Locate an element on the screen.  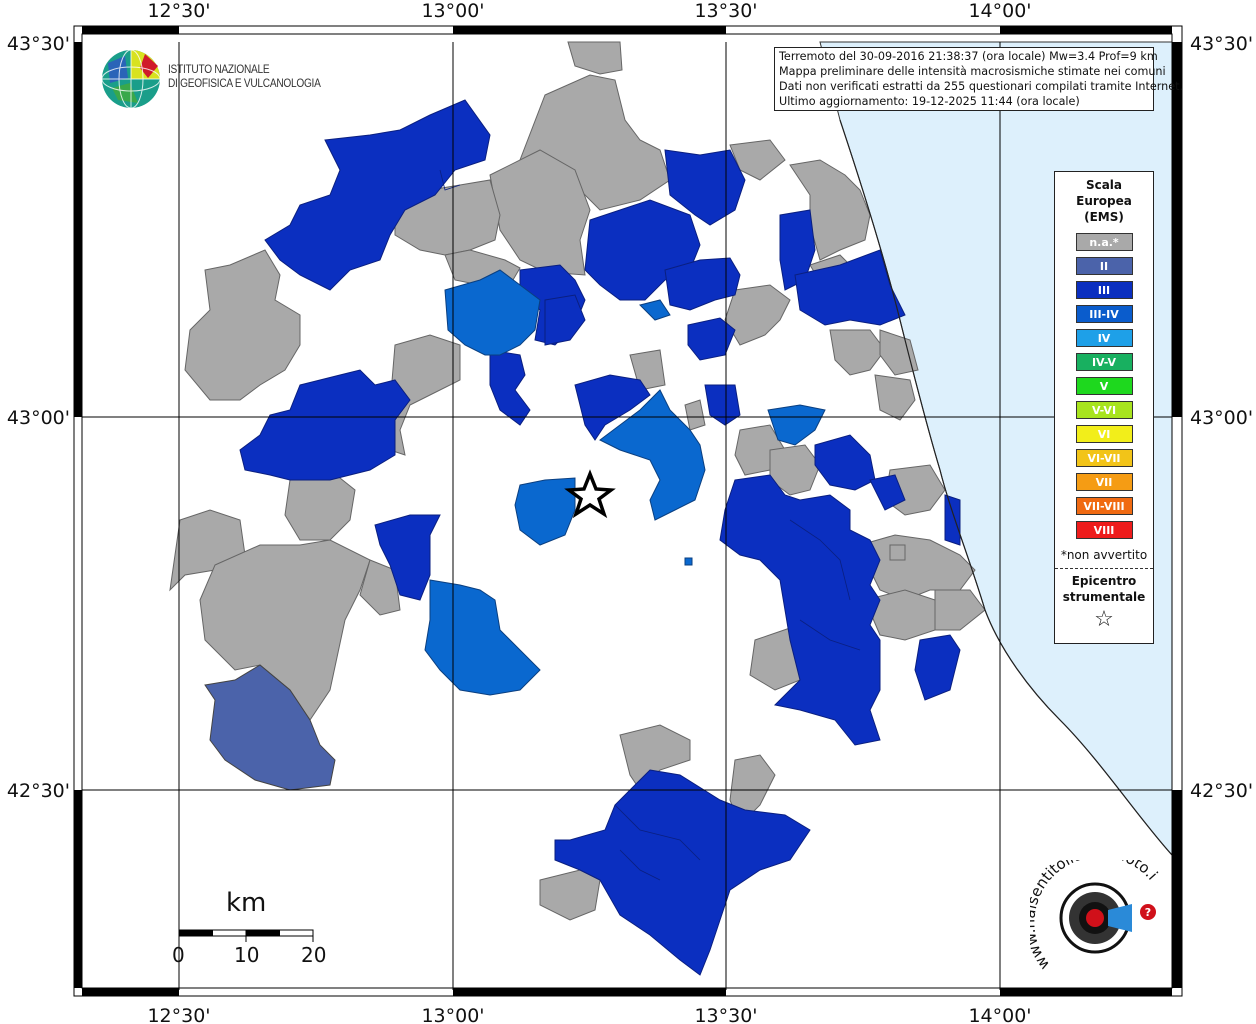
ingv-name-line2: DI GEOFISICA E VULCANOLOGIA is located at coordinates (244, 84).